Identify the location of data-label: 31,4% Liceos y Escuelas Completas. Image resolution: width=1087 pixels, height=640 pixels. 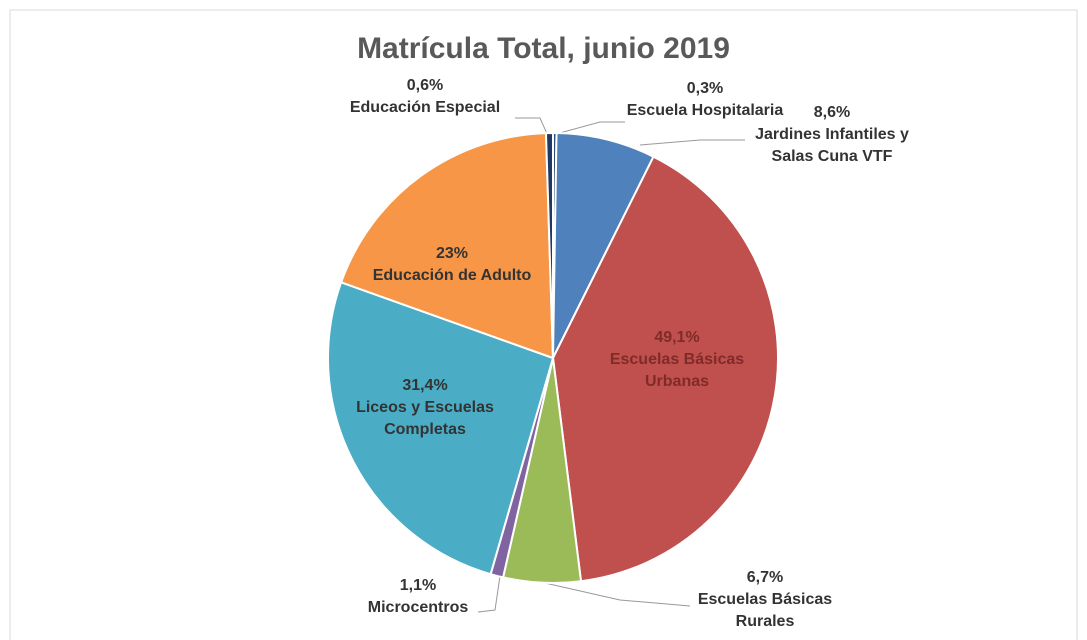
(425, 408).